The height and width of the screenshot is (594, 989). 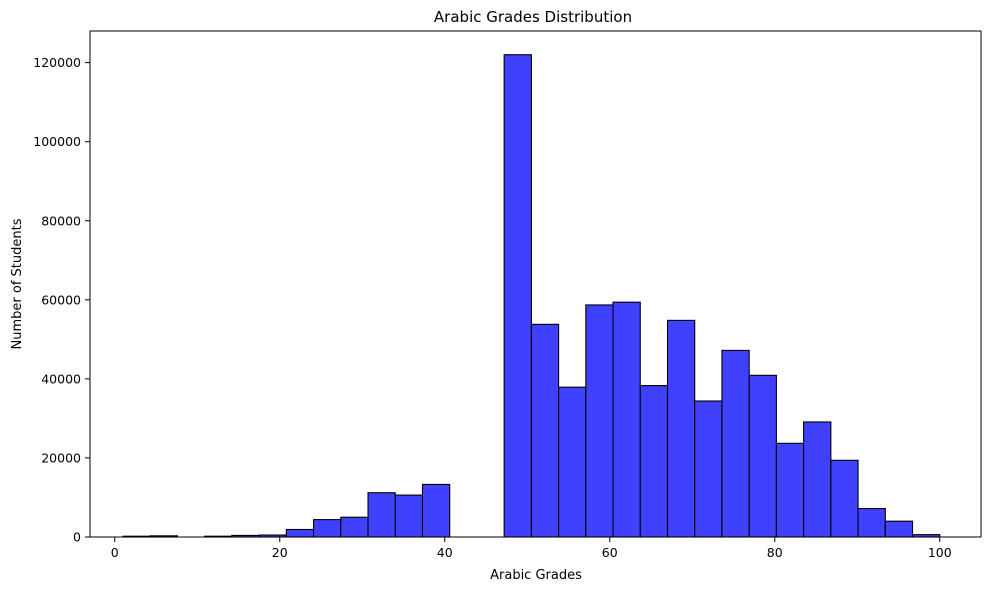 I want to click on y-tick-label: 0, so click(x=77, y=537).